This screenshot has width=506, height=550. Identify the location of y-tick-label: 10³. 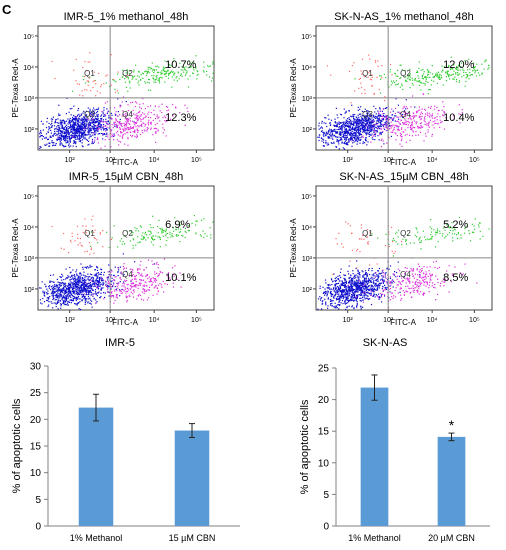
(29, 99).